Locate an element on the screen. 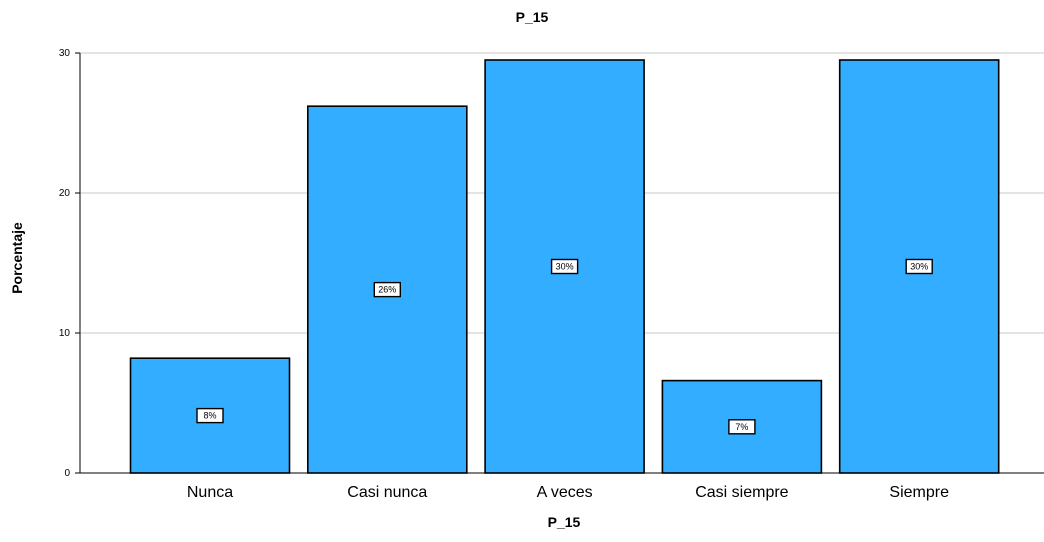 The height and width of the screenshot is (542, 1044). y-axis-title: Porcentaje is located at coordinates (17, 258).